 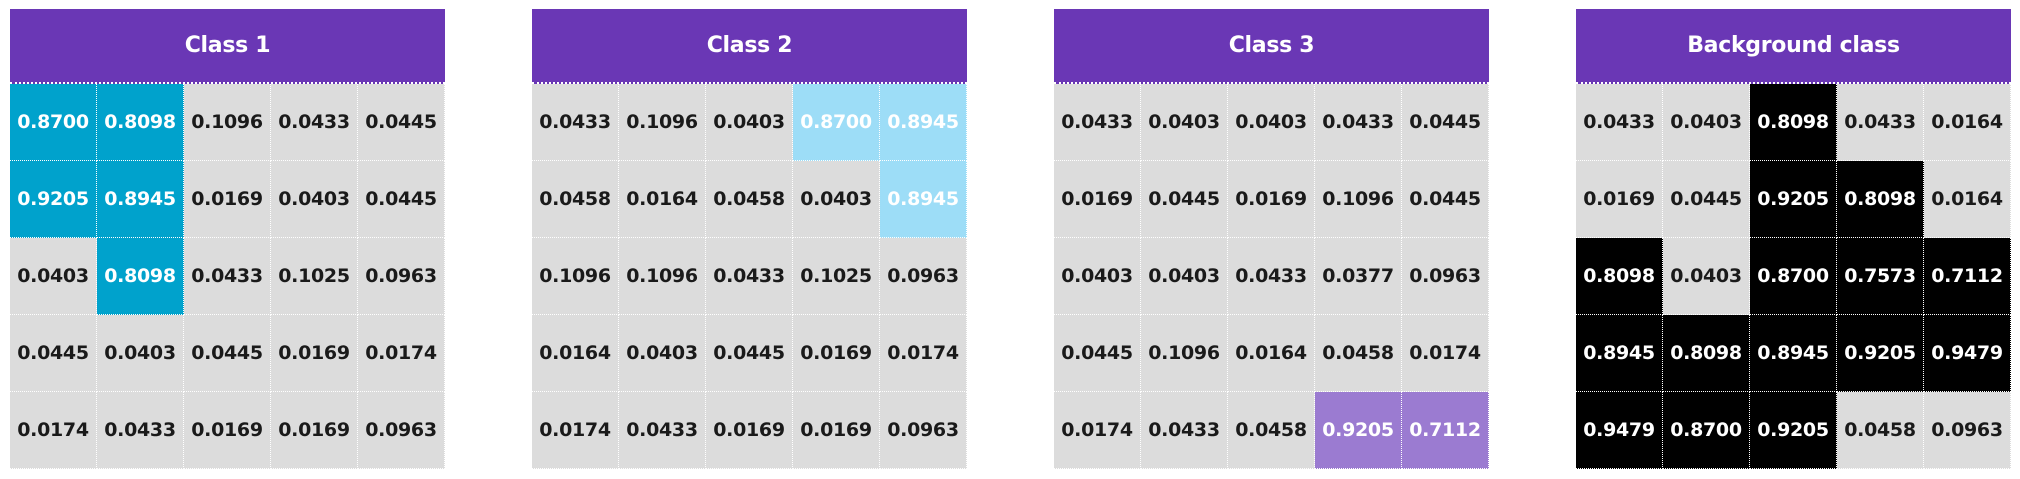 What do you see at coordinates (1271, 46) in the screenshot?
I see `class-3-title: Class 3` at bounding box center [1271, 46].